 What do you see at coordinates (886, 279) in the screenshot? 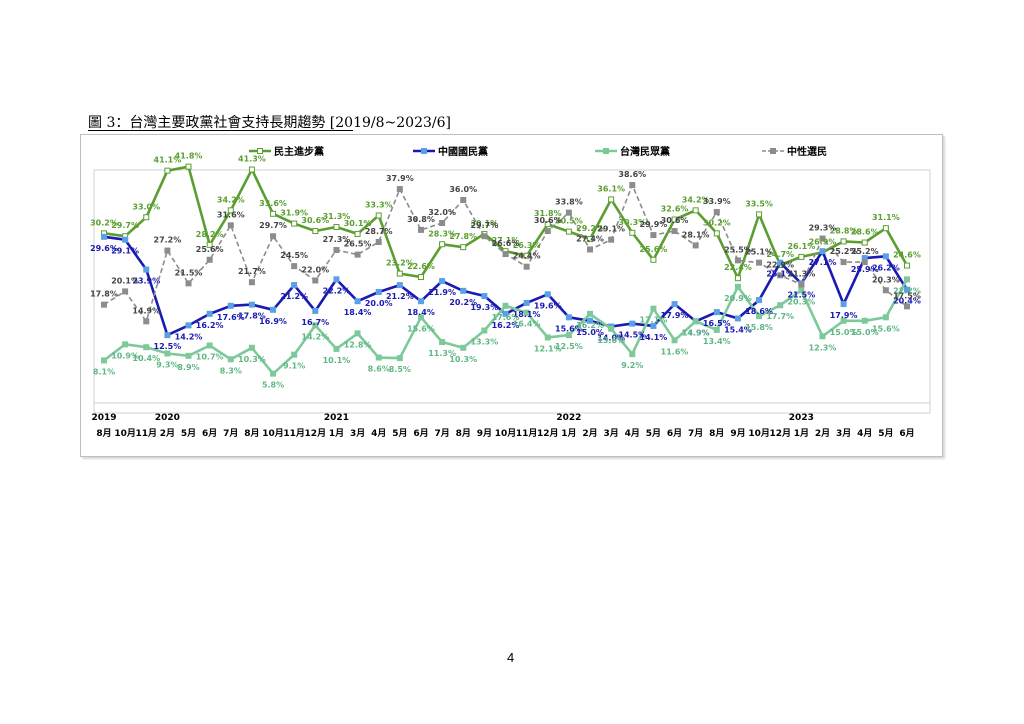
I see `data-label: 20.3%` at bounding box center [886, 279].